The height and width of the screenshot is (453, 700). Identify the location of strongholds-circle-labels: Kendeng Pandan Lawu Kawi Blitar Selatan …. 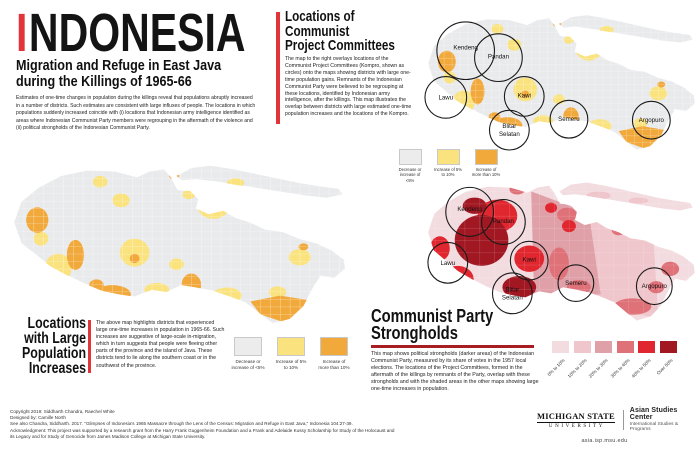
(553, 254).